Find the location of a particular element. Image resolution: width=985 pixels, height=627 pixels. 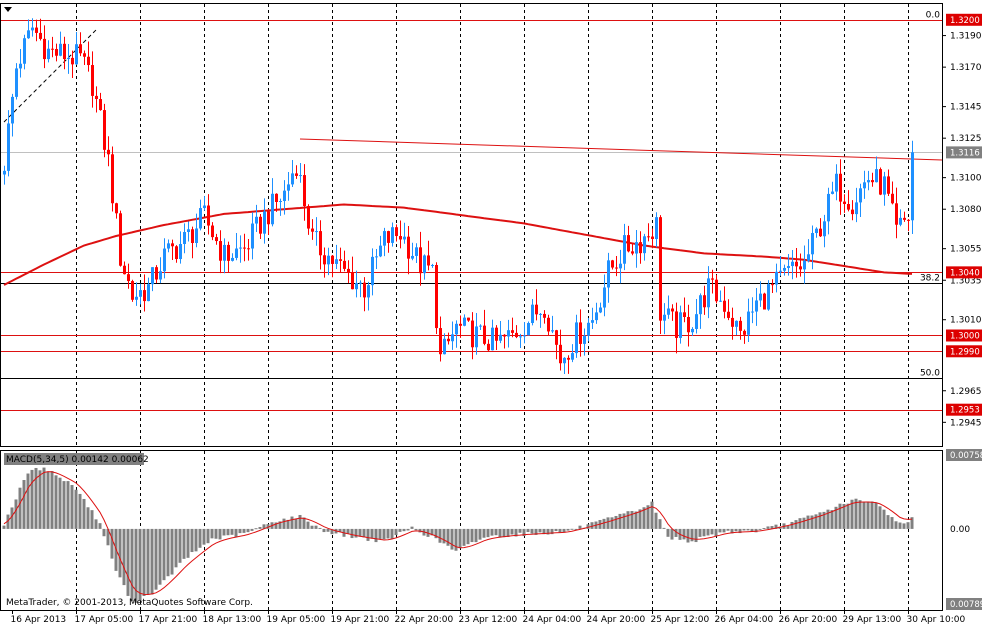

price-tick-label: 1.3190 is located at coordinates (966, 37).